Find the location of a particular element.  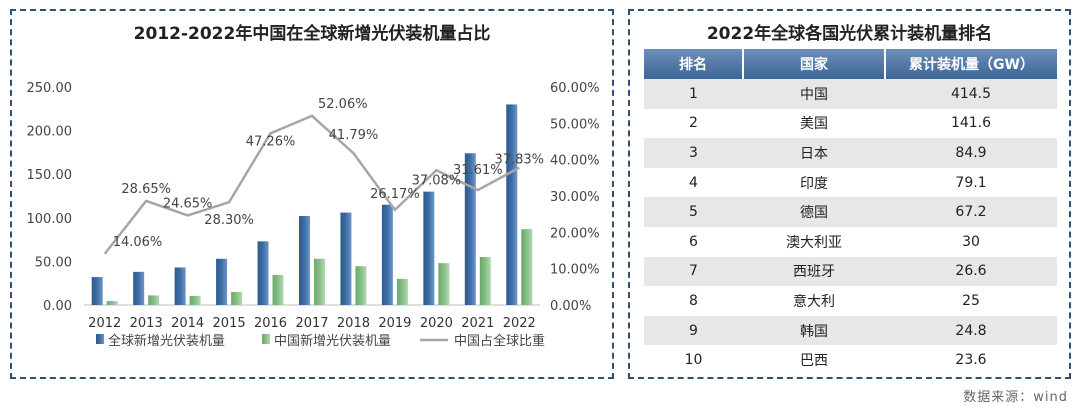

table-row: 7 西班牙 26.6 is located at coordinates (850, 271).